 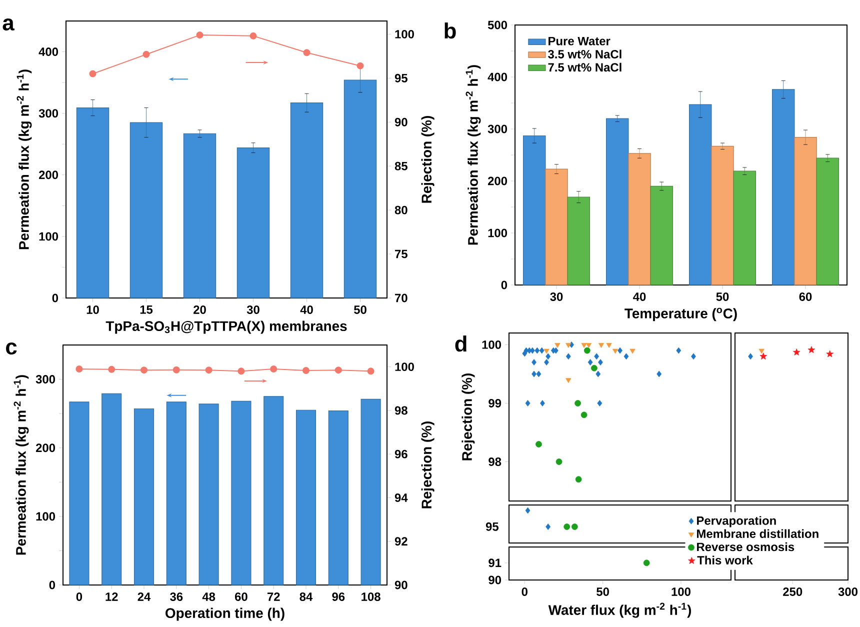 I want to click on y2-tick-label: 80, so click(x=401, y=210).